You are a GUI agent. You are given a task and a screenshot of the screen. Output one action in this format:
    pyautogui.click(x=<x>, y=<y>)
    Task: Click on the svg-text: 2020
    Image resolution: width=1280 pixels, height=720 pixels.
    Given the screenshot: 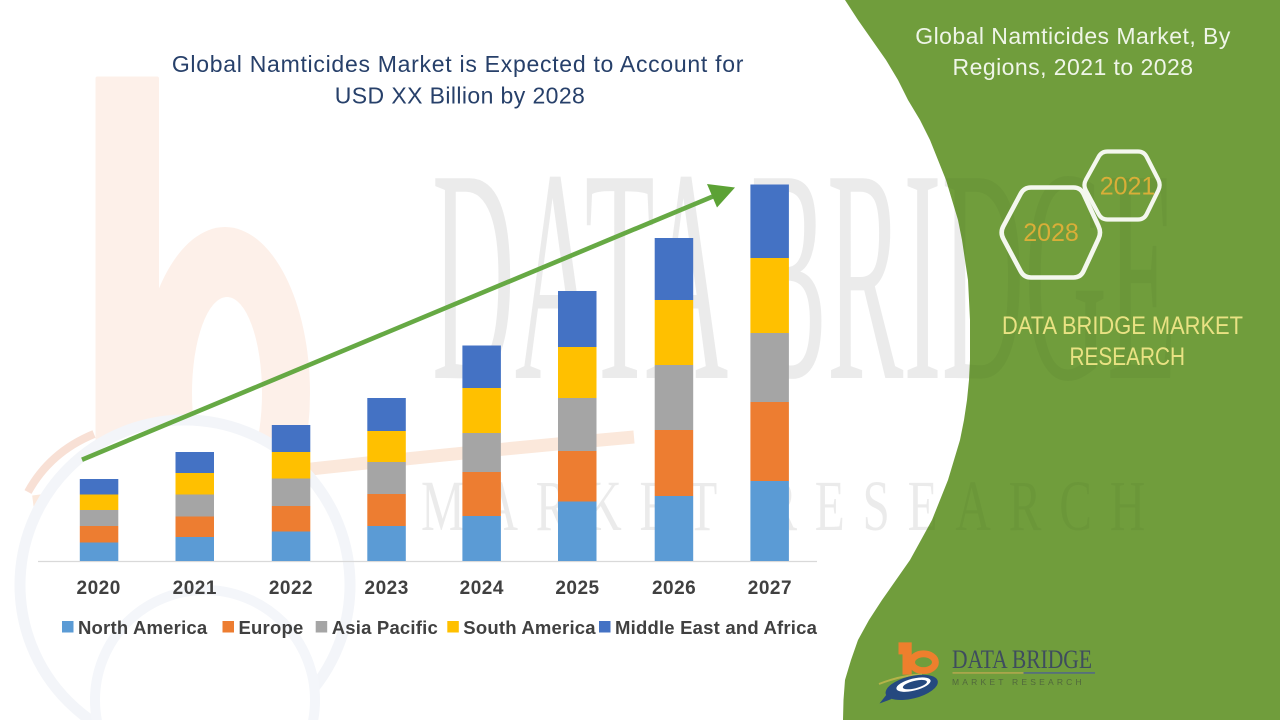 What is the action you would take?
    pyautogui.click(x=99, y=588)
    